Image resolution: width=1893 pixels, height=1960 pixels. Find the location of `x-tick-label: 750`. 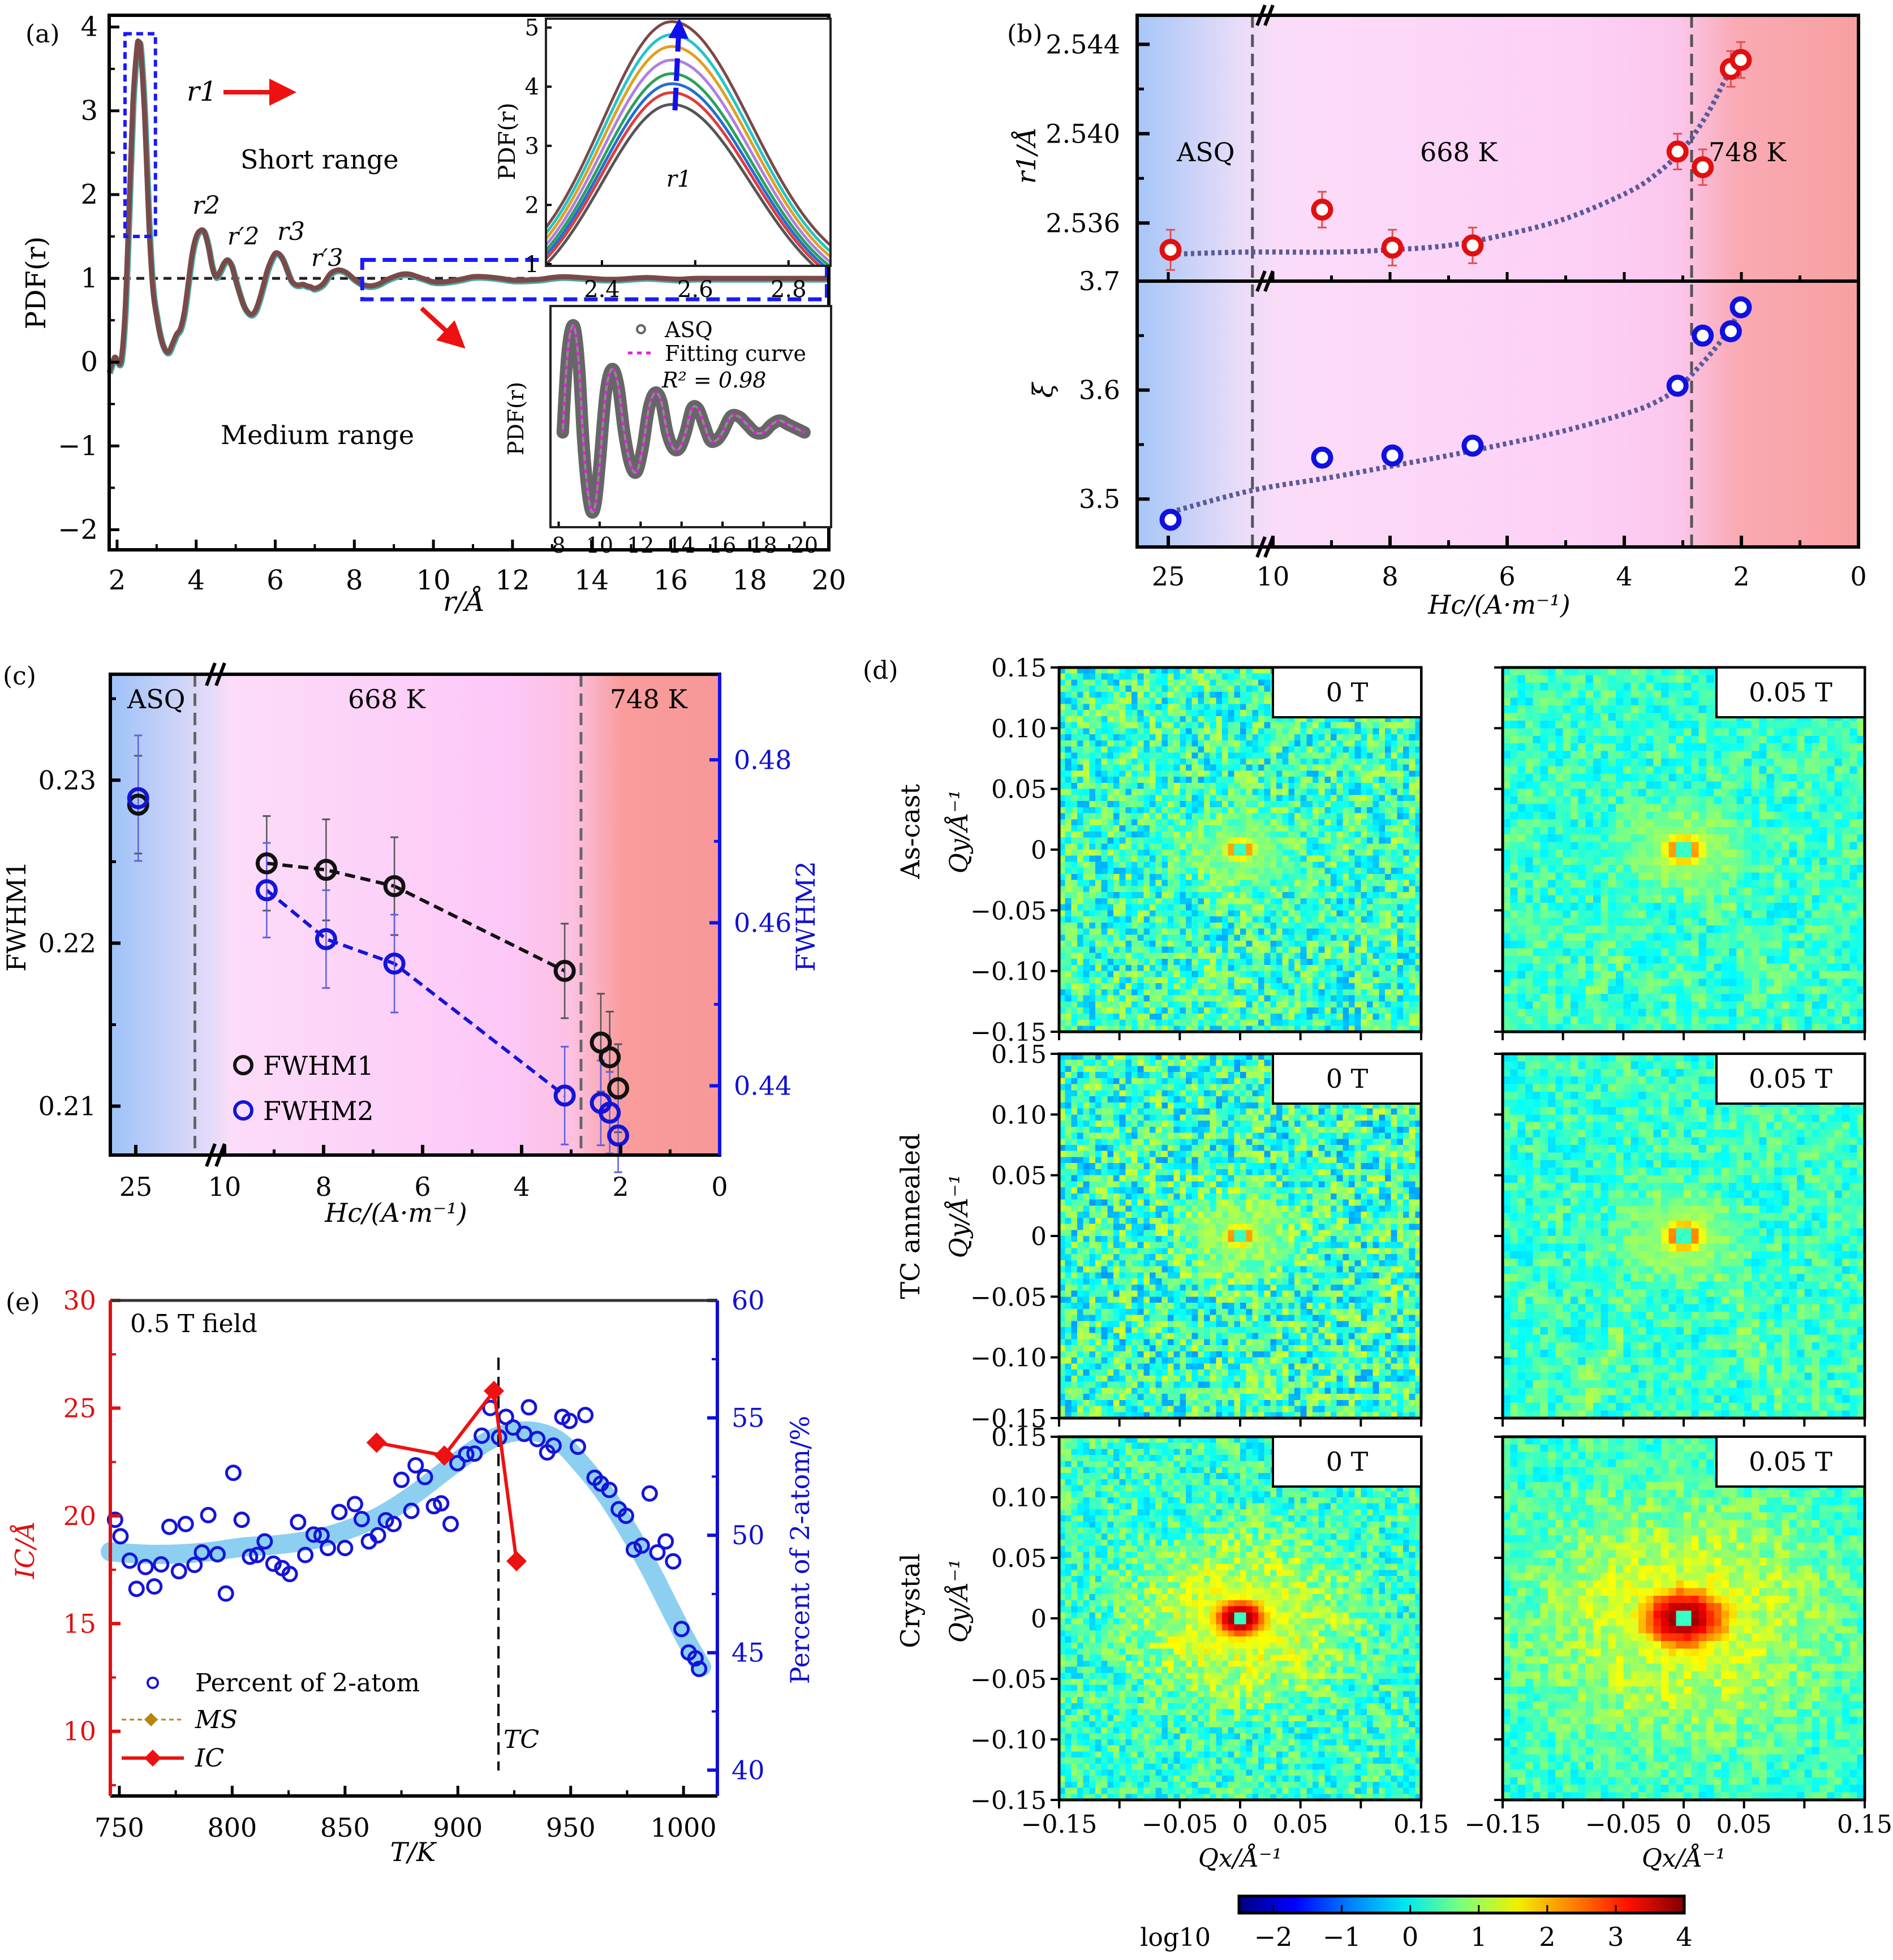

x-tick-label: 750 is located at coordinates (119, 1827).